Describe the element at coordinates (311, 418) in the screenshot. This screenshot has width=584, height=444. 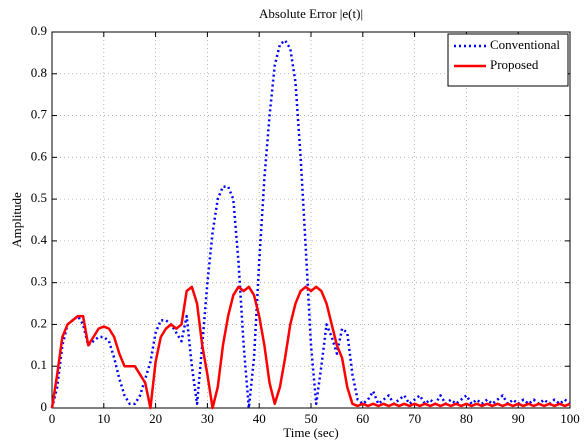
I see `x-tick-label: 50` at that location.